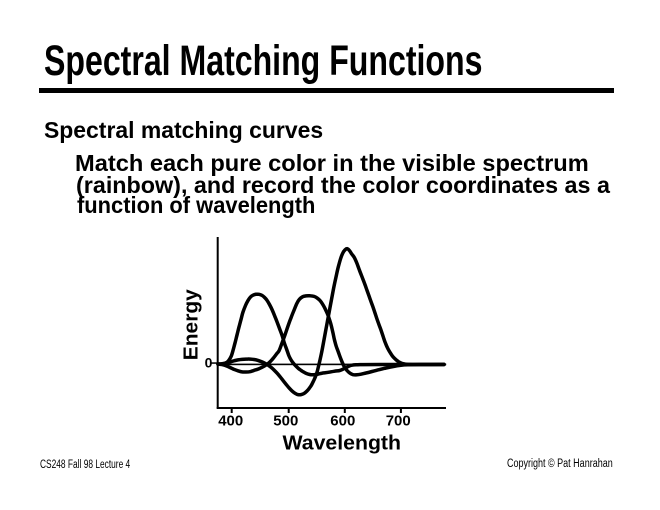 The width and height of the screenshot is (660, 510). I want to click on svg-text: Energy, so click(191, 324).